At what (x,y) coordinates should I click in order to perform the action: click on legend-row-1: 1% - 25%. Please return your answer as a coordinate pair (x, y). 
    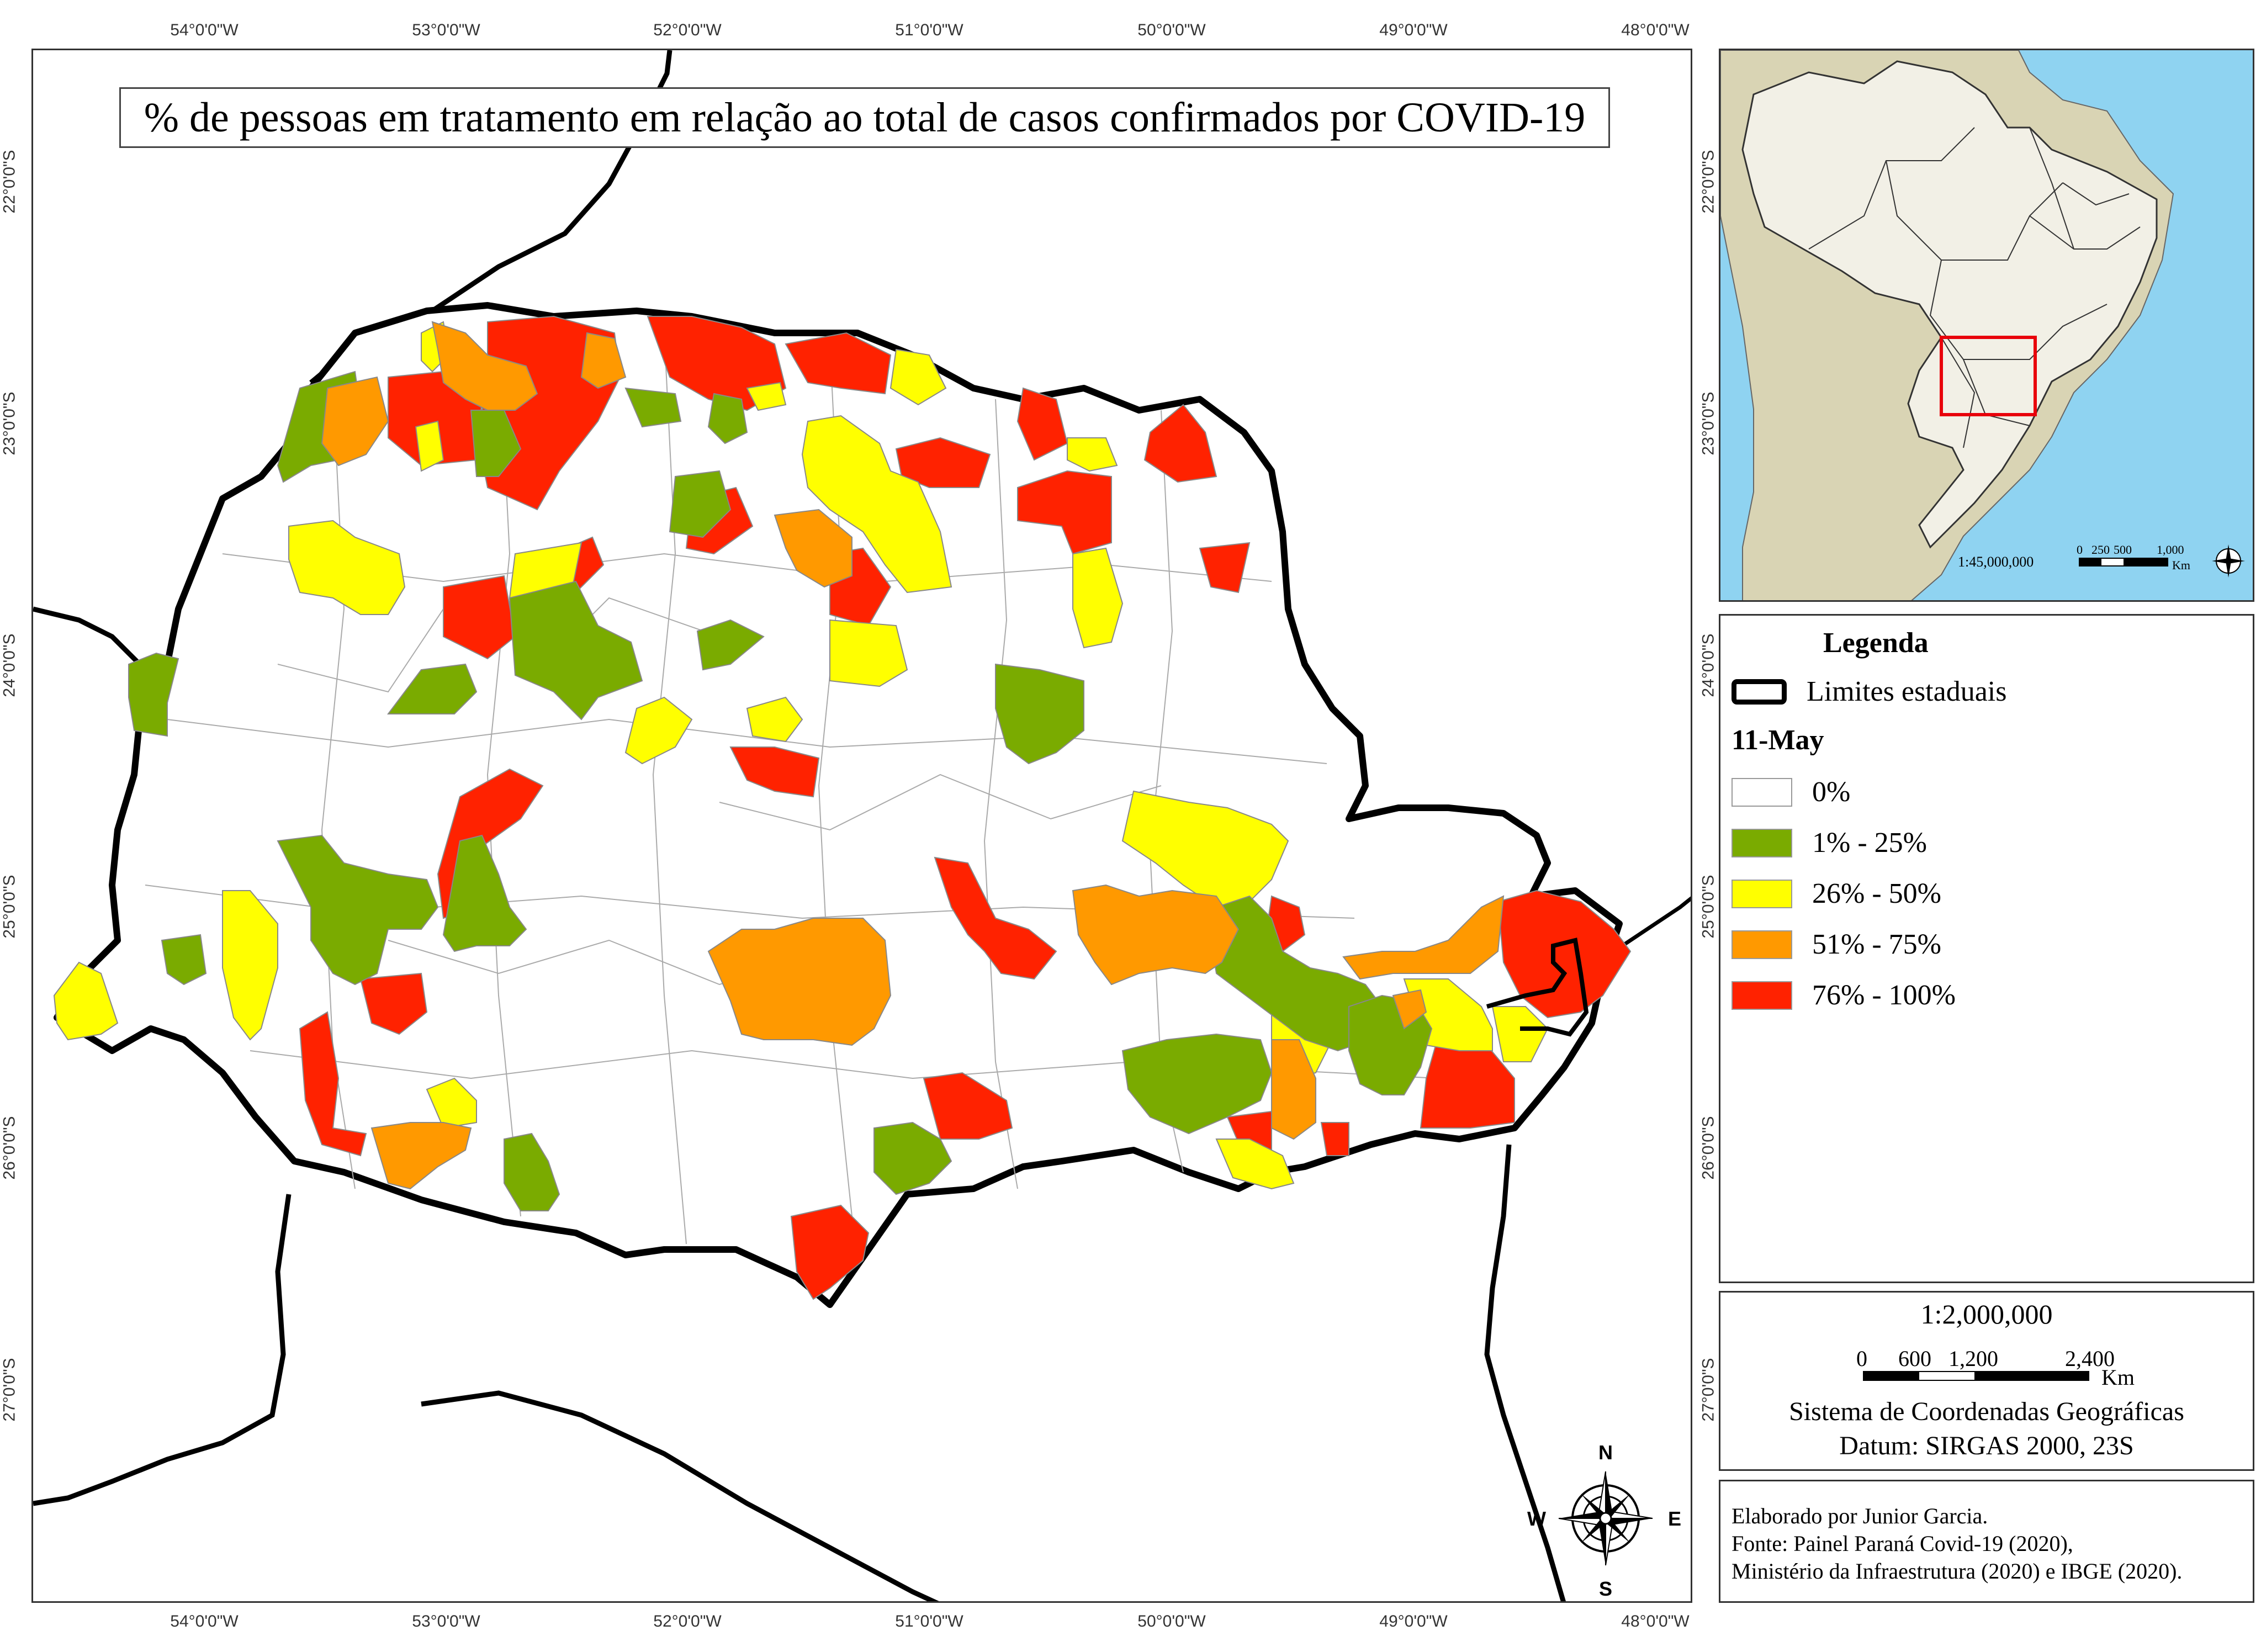
    Looking at the image, I should click on (1830, 843).